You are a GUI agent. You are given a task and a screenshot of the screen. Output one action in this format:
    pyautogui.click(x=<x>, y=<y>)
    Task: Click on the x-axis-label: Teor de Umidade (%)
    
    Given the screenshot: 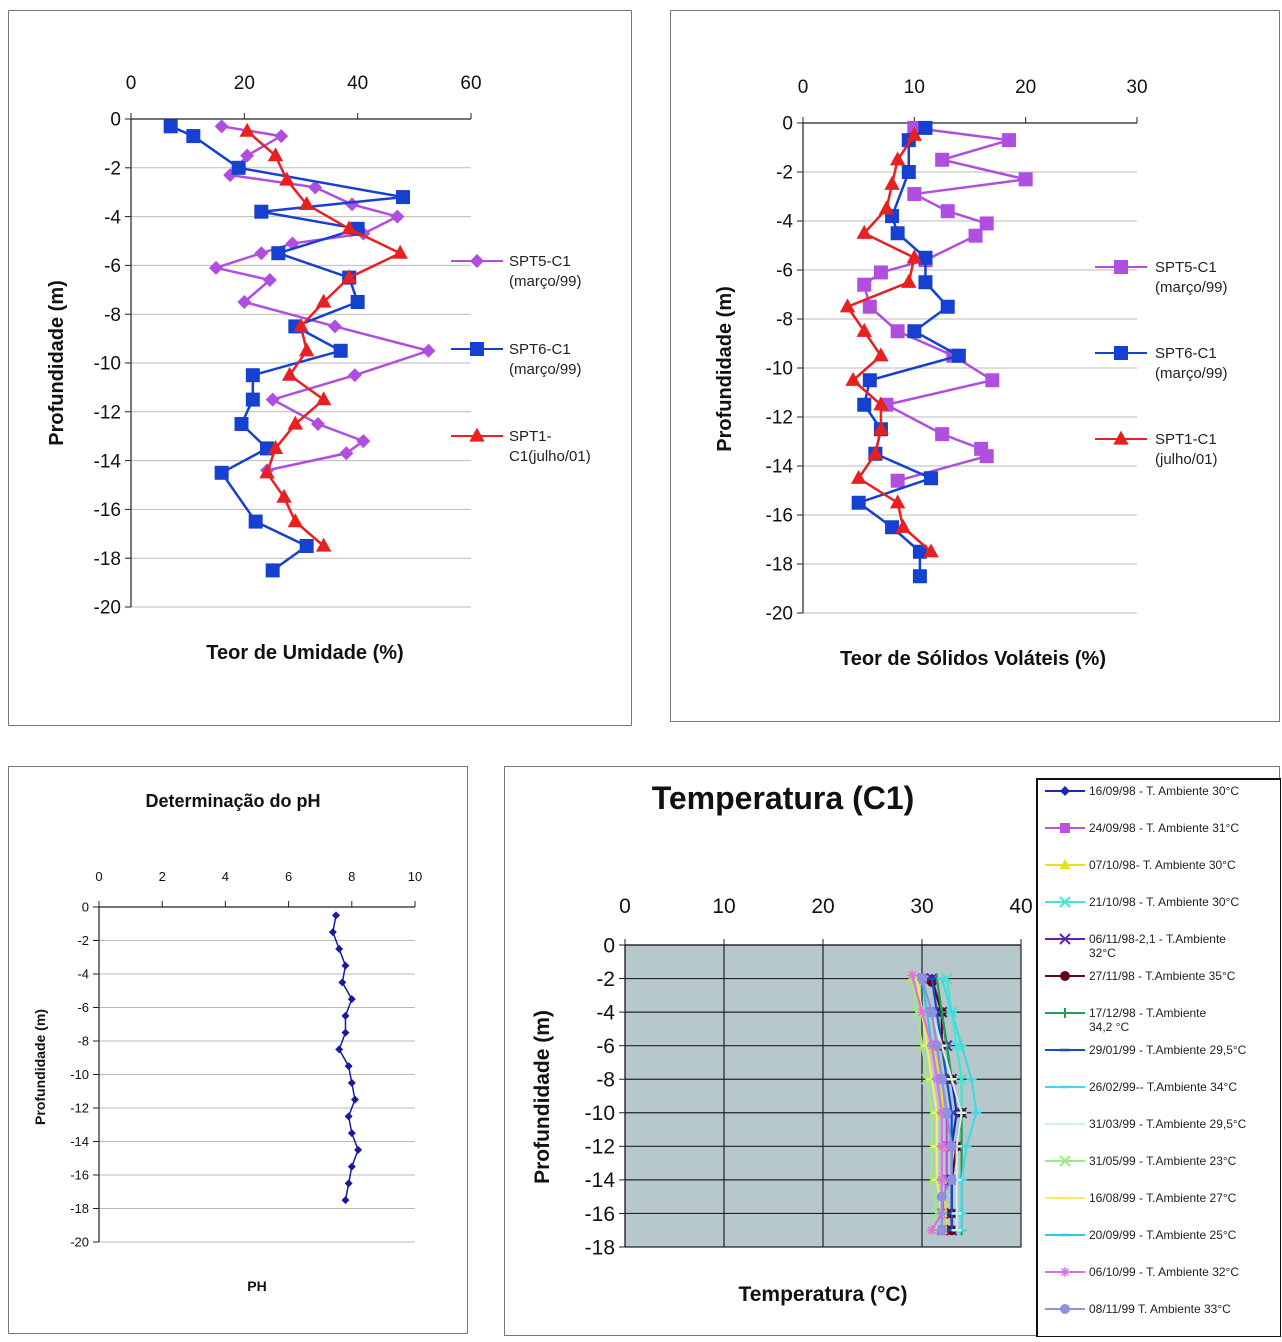 What is the action you would take?
    pyautogui.click(x=304, y=653)
    